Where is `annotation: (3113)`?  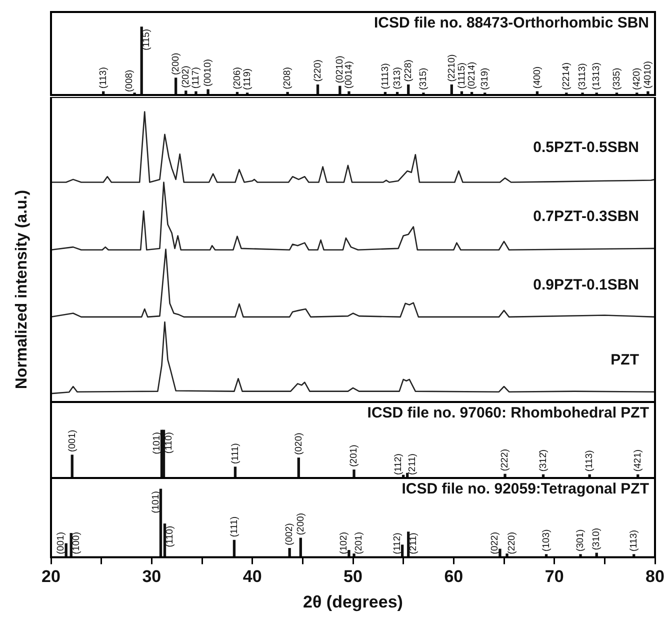
annotation: (3113) is located at coordinates (582, 76).